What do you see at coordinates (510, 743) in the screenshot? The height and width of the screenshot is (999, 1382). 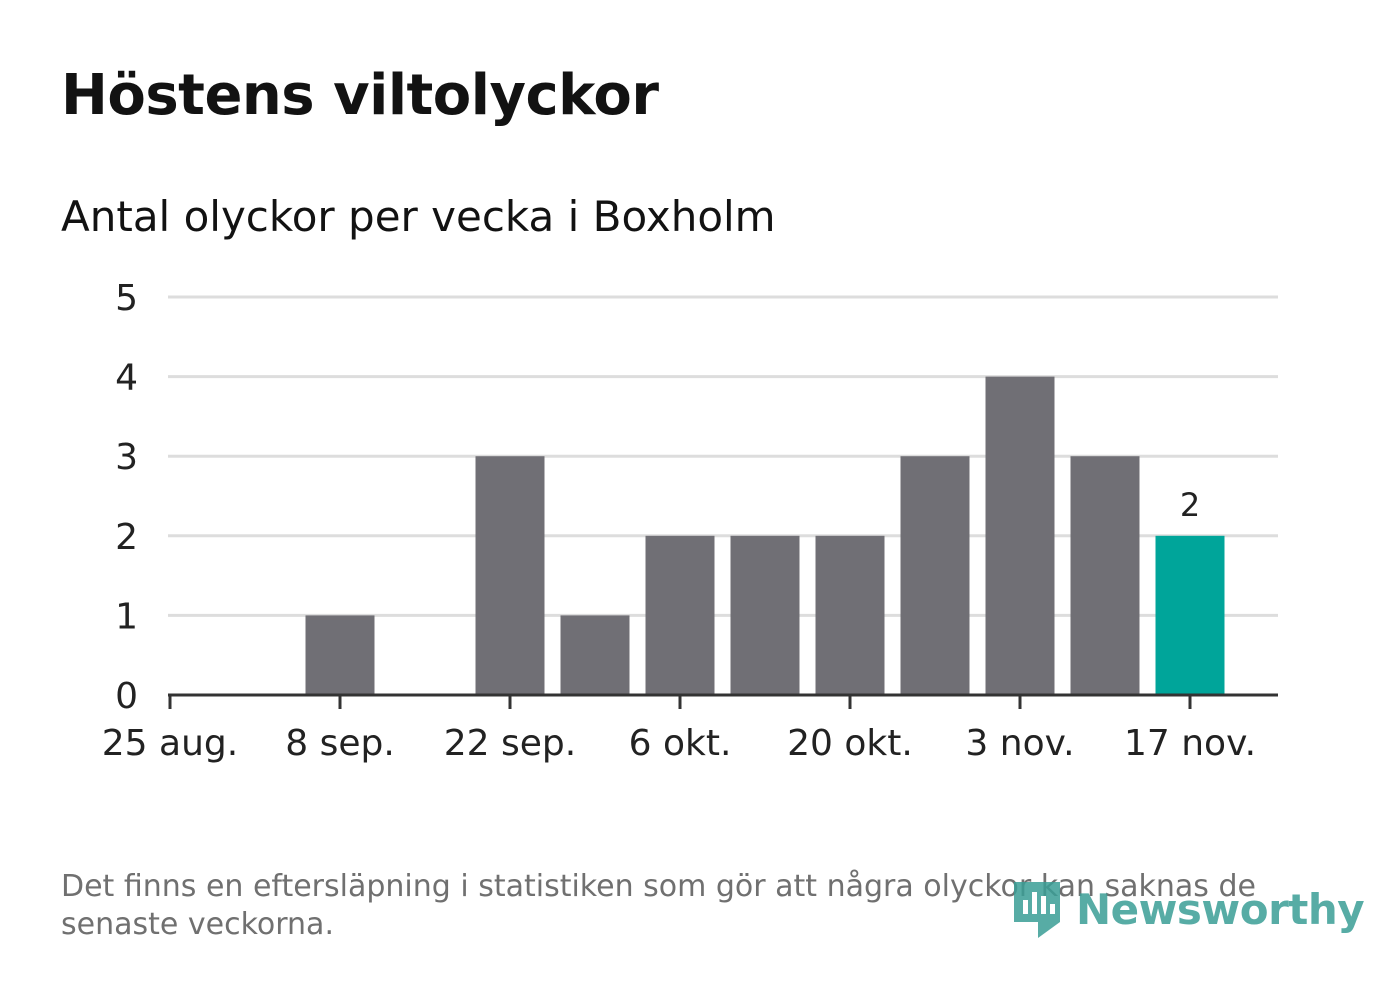 I see `x-tick-label: 22 sep.` at bounding box center [510, 743].